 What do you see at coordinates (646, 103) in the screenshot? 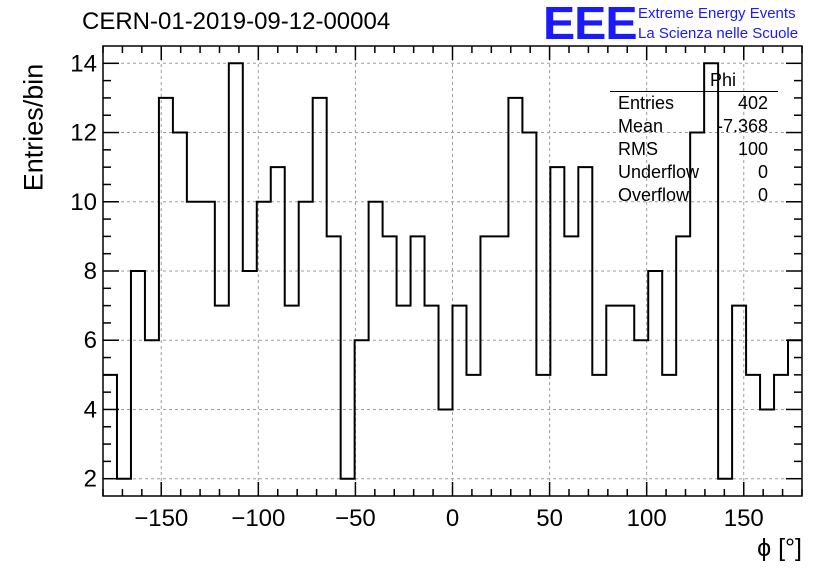
I see `stat-key: Entries` at bounding box center [646, 103].